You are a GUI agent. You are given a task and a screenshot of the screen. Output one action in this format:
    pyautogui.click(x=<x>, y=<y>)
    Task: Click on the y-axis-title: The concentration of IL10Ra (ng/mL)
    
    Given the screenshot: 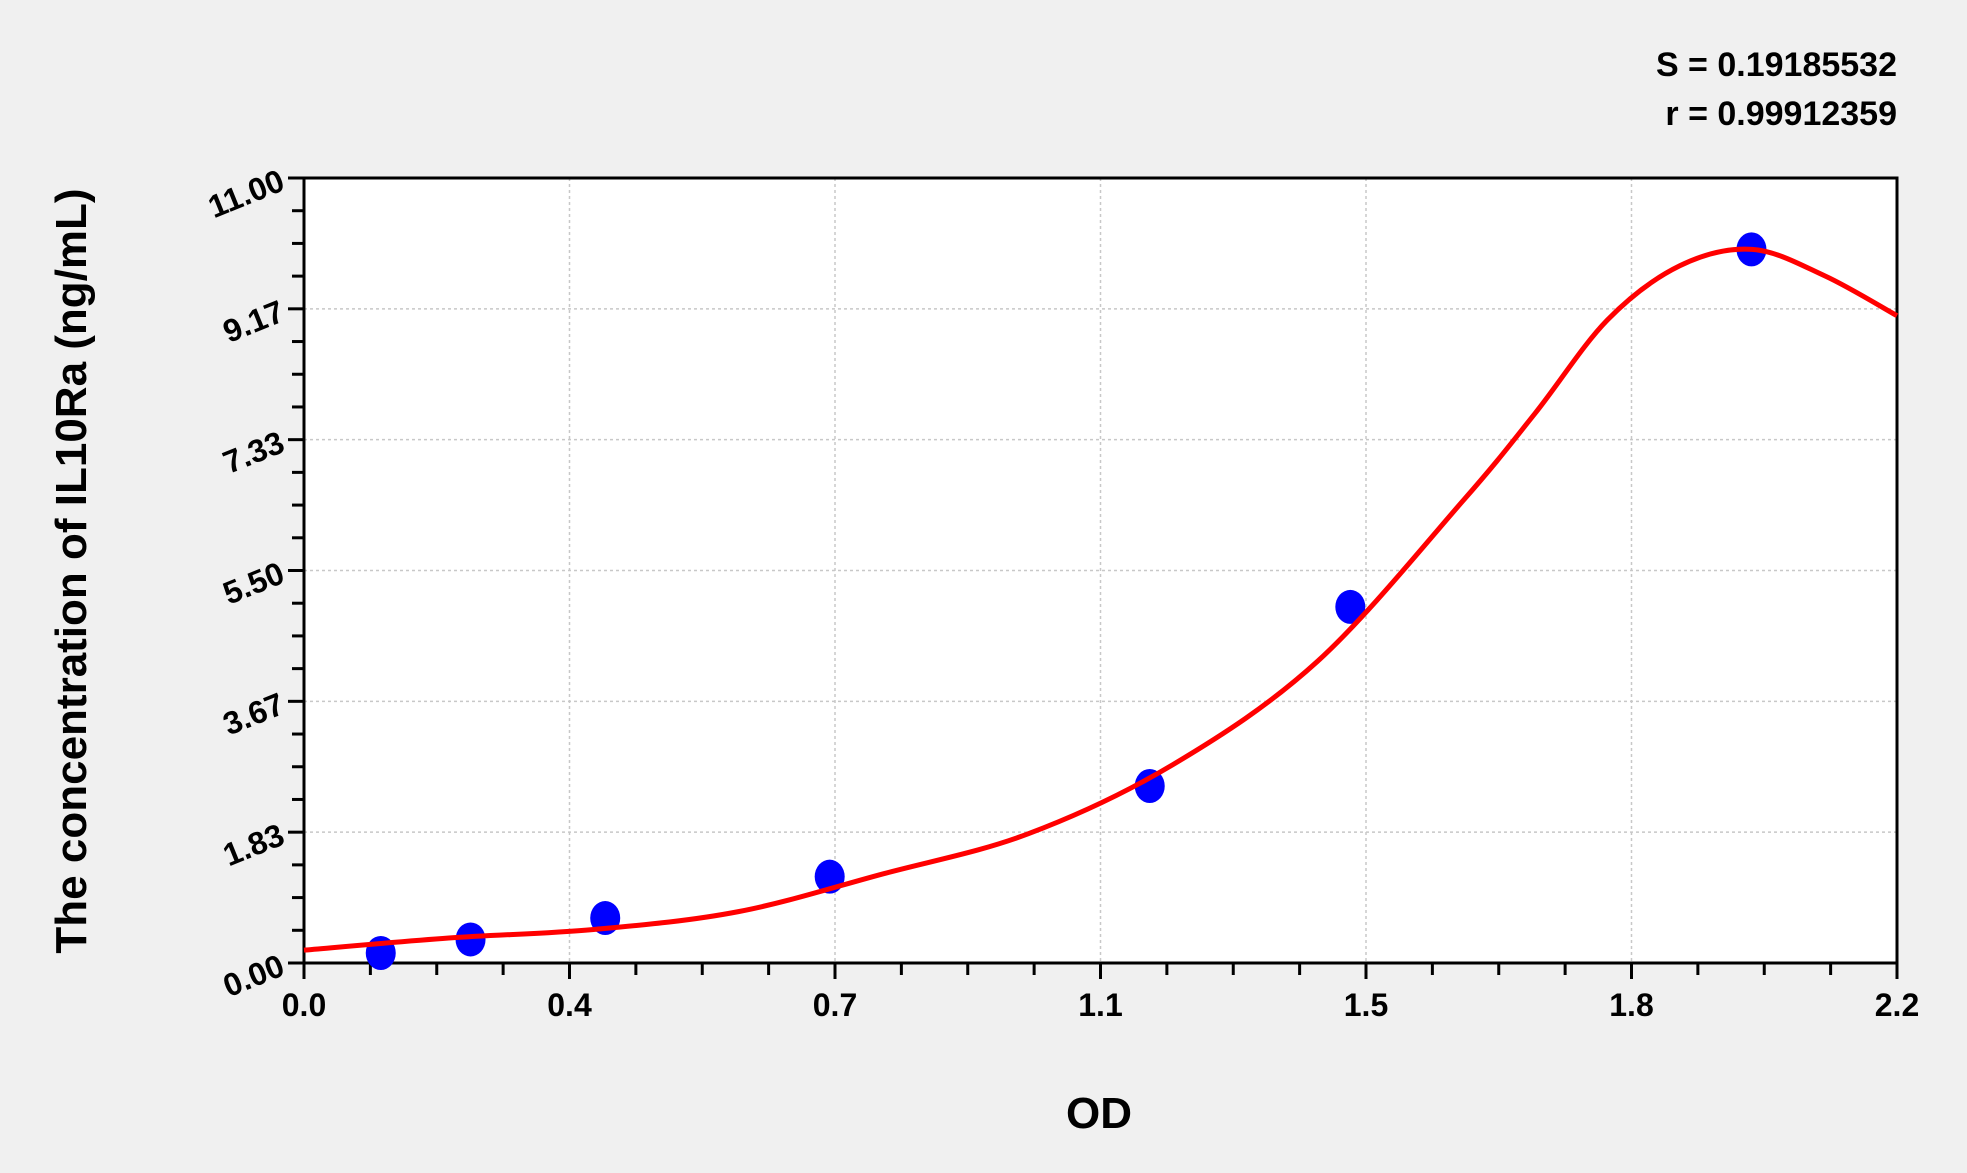 What is the action you would take?
    pyautogui.click(x=71, y=570)
    